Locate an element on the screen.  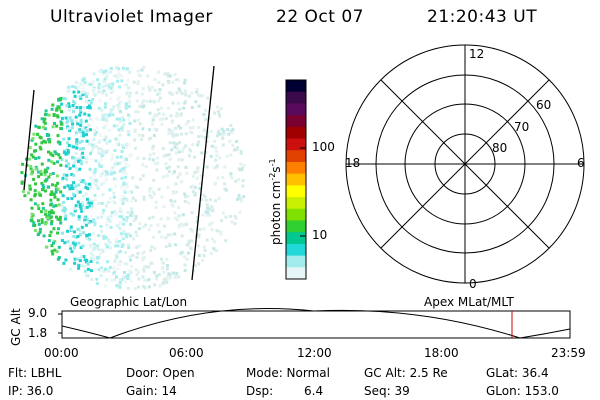
color-bar-frame is located at coordinates (296, 179).